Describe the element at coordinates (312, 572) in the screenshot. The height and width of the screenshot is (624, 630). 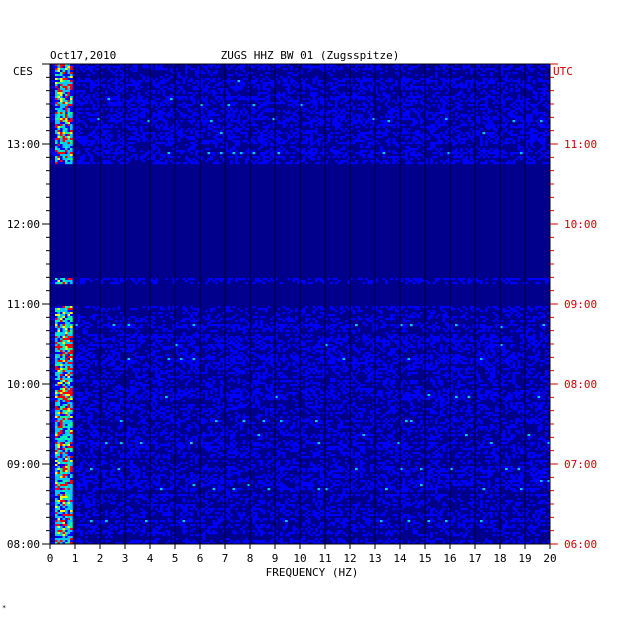
I see `x-axis-label: FREQUENCY (HZ)` at that location.